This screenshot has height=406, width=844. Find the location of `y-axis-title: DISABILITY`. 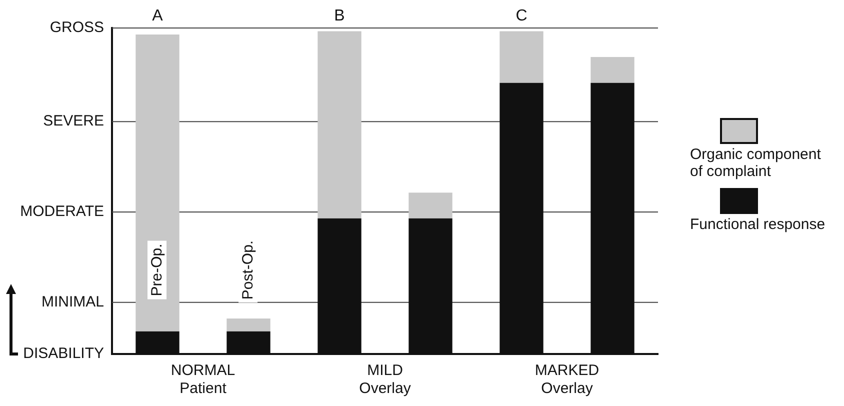

y-axis-title: DISABILITY is located at coordinates (63, 353).